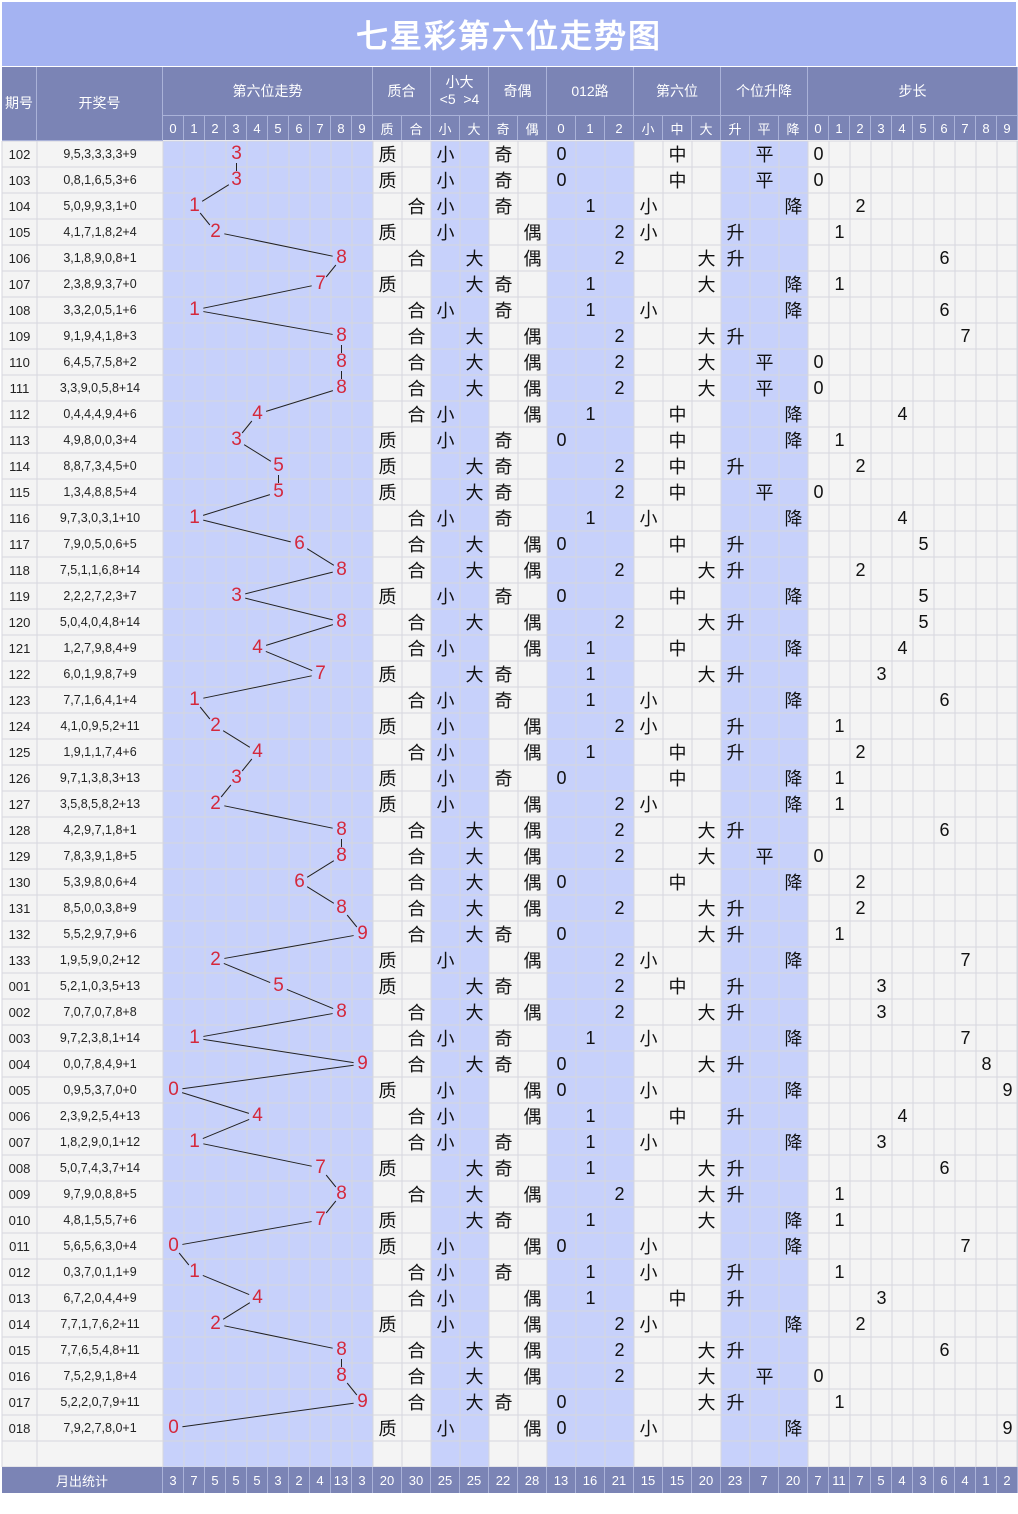 The image size is (1018, 1514). What do you see at coordinates (965, 128) in the screenshot?
I see `subheader-step-7: 7` at bounding box center [965, 128].